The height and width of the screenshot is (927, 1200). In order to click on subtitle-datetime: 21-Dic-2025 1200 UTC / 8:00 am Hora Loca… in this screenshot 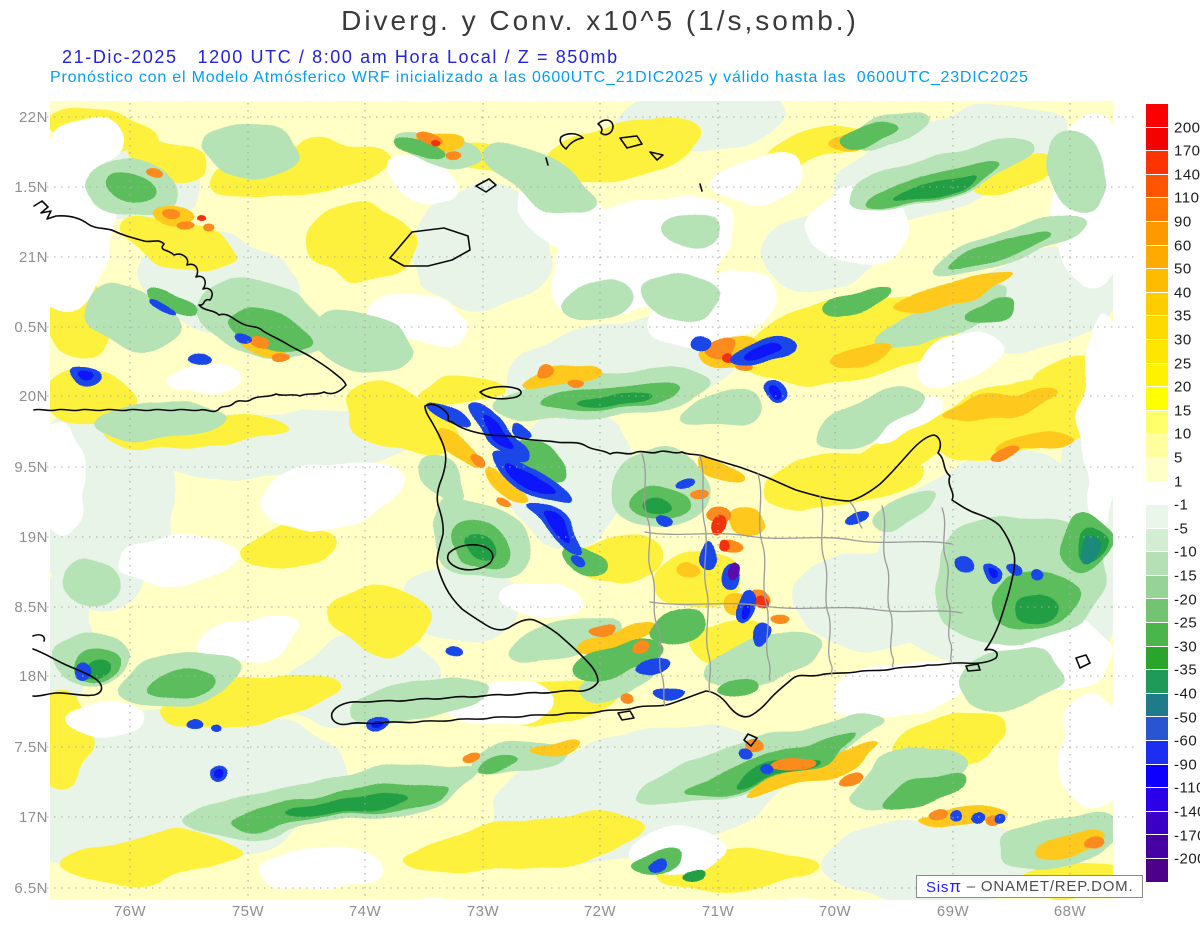, I will do `click(340, 57)`.